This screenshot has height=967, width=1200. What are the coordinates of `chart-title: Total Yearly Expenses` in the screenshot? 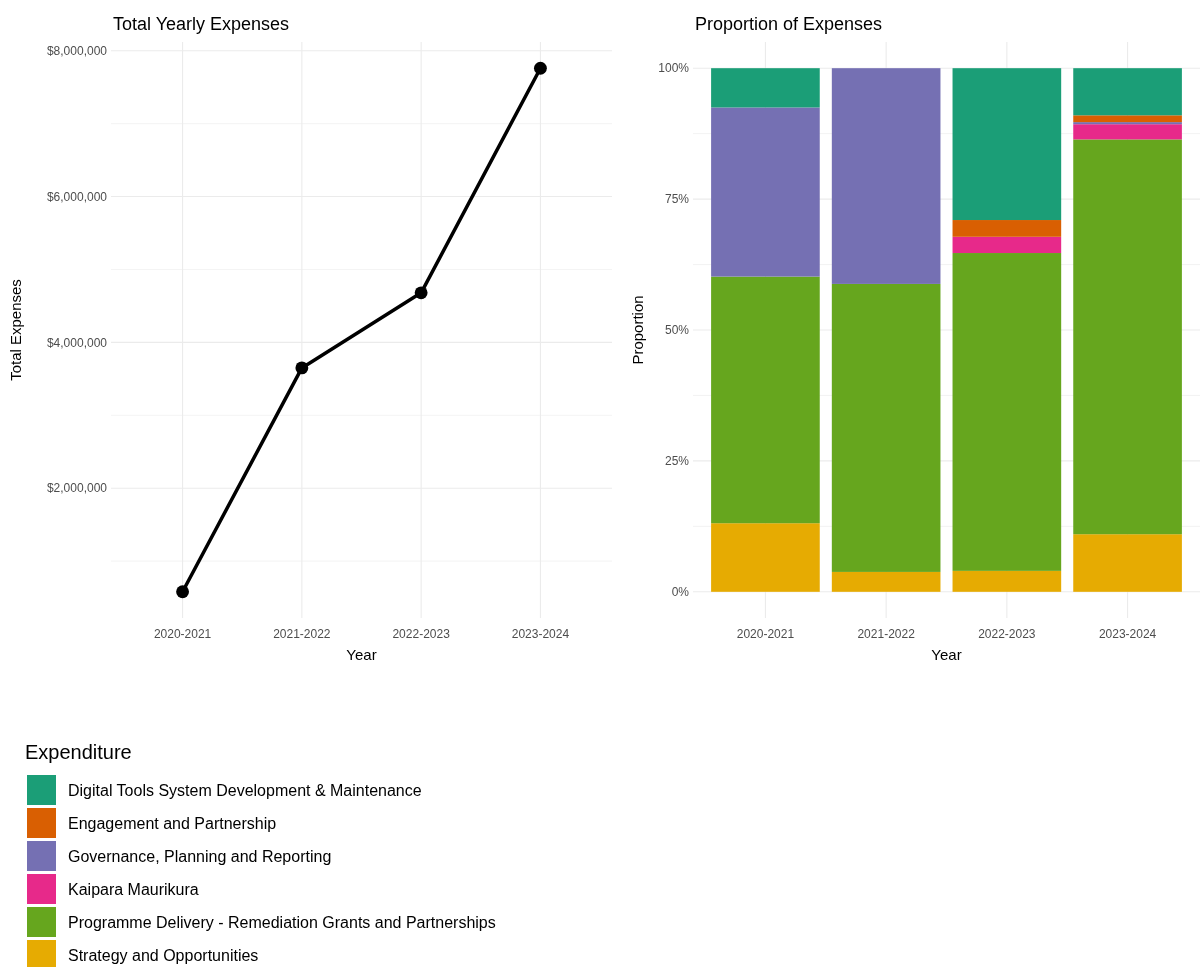 It's located at (201, 24).